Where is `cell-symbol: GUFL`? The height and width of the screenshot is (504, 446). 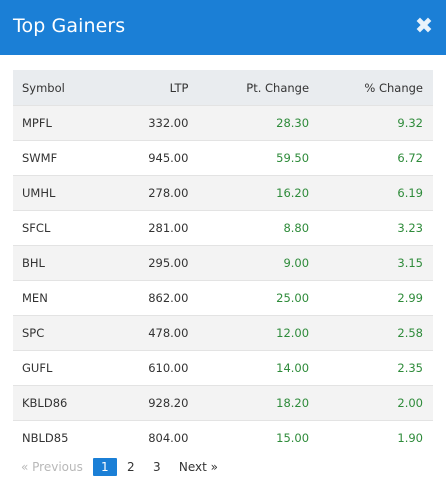 cell-symbol: GUFL is located at coordinates (37, 368).